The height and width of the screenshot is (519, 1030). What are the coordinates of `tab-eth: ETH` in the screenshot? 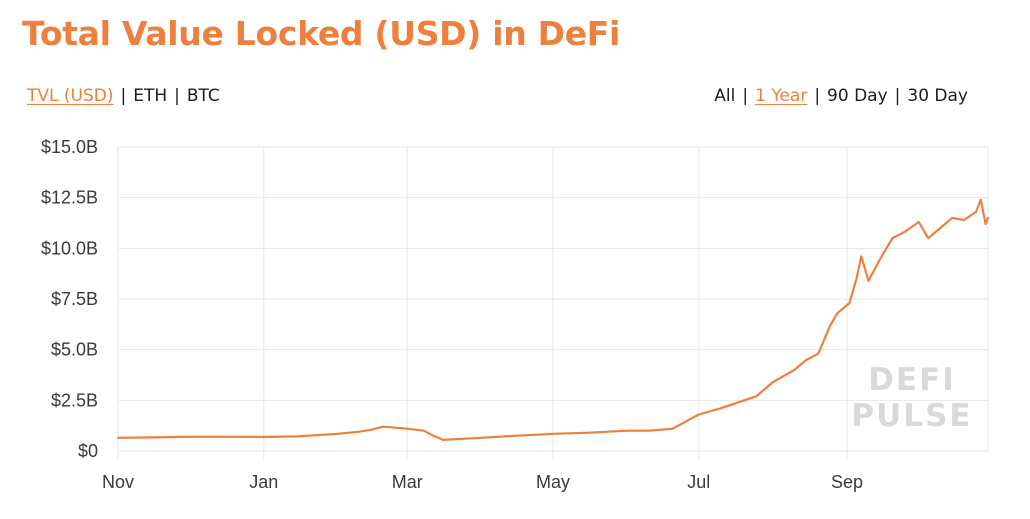 It's located at (150, 96).